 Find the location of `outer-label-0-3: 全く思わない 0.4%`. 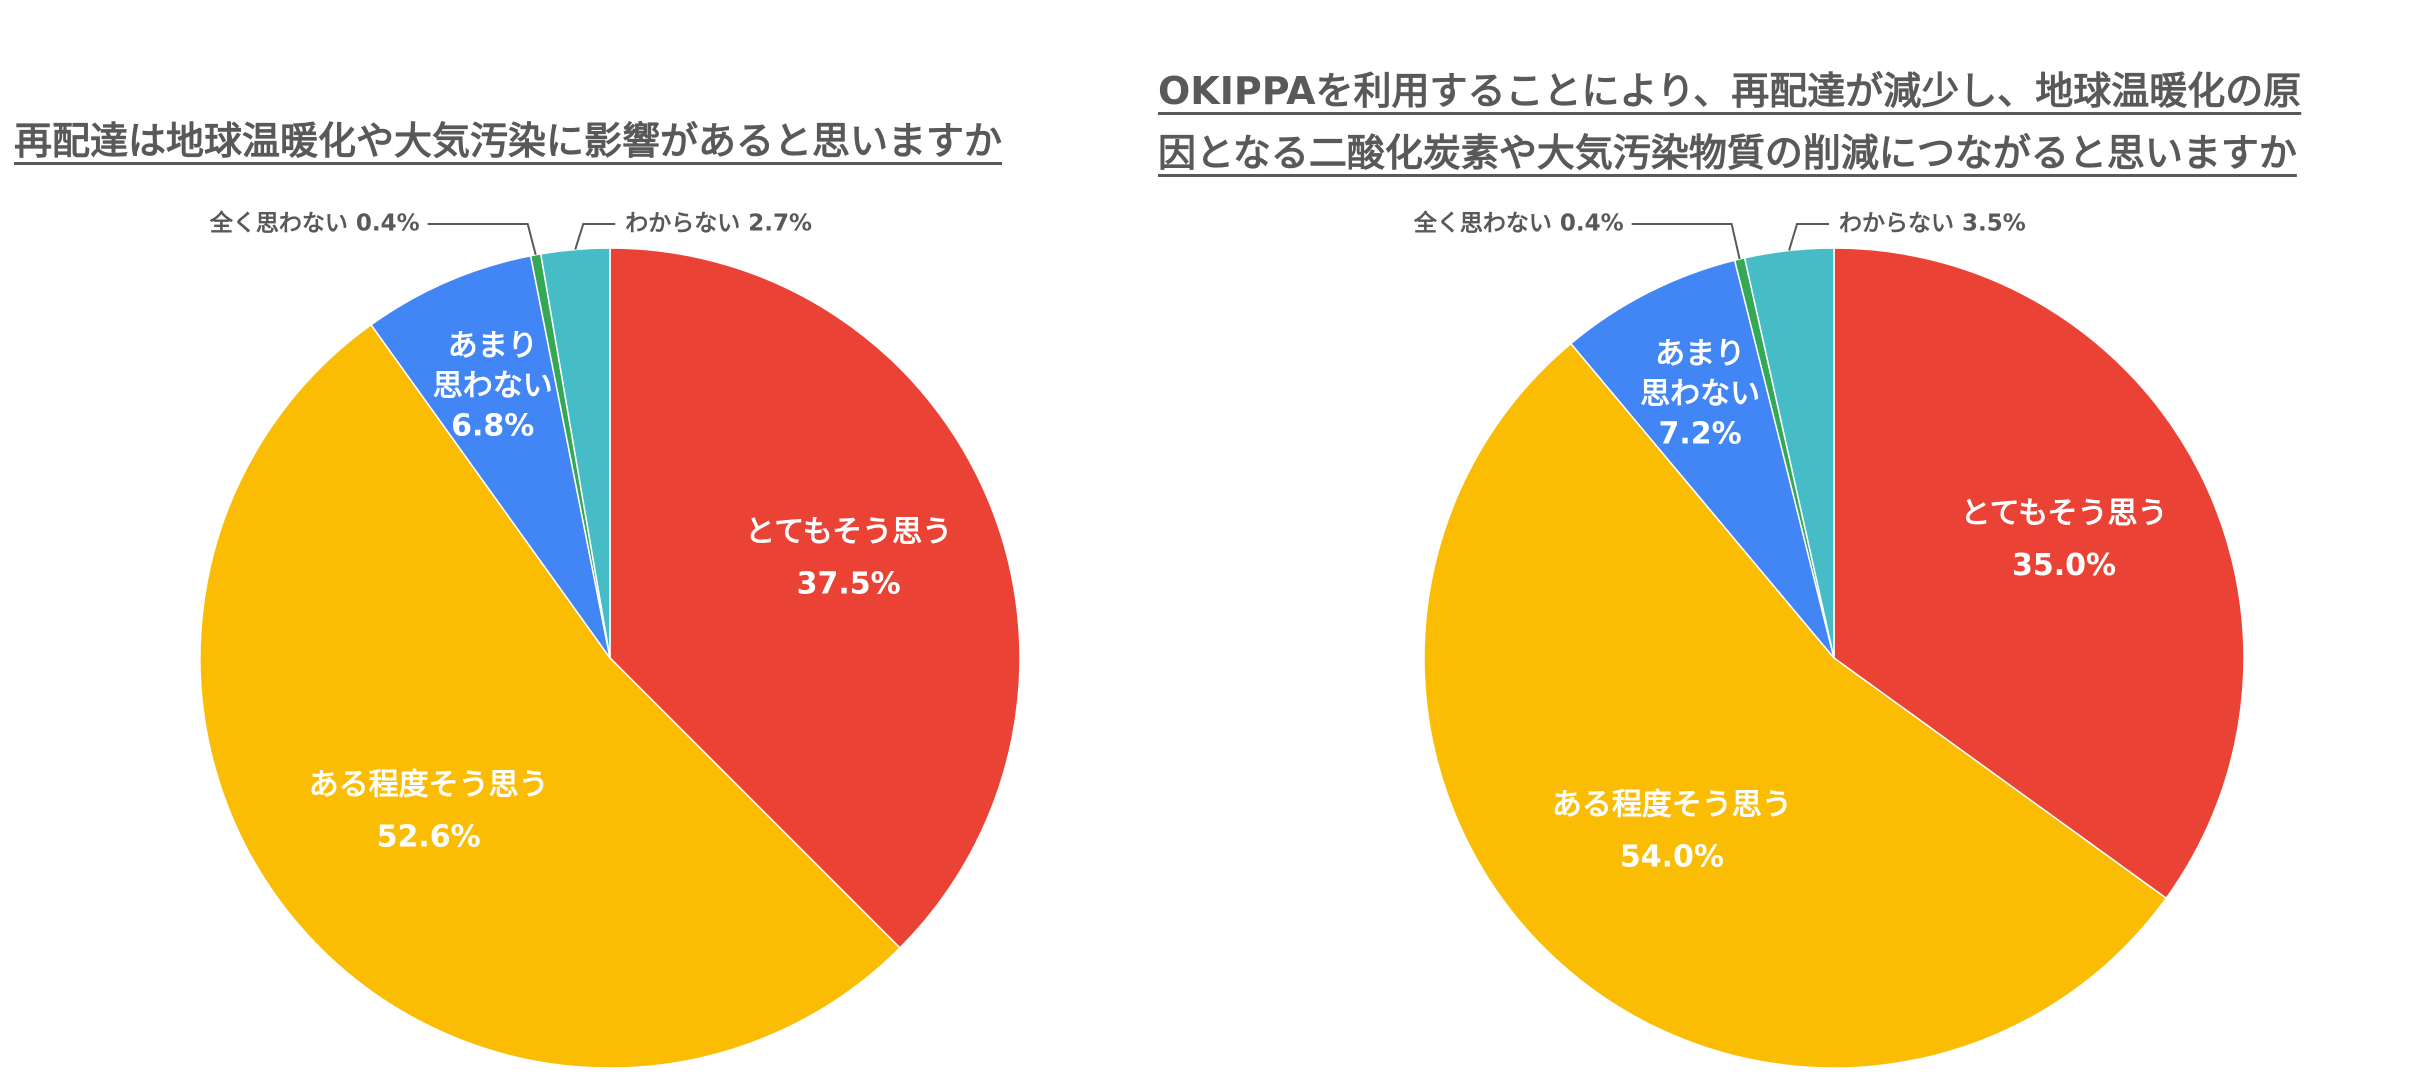

outer-label-0-3: 全く思わない 0.4% is located at coordinates (314, 223).